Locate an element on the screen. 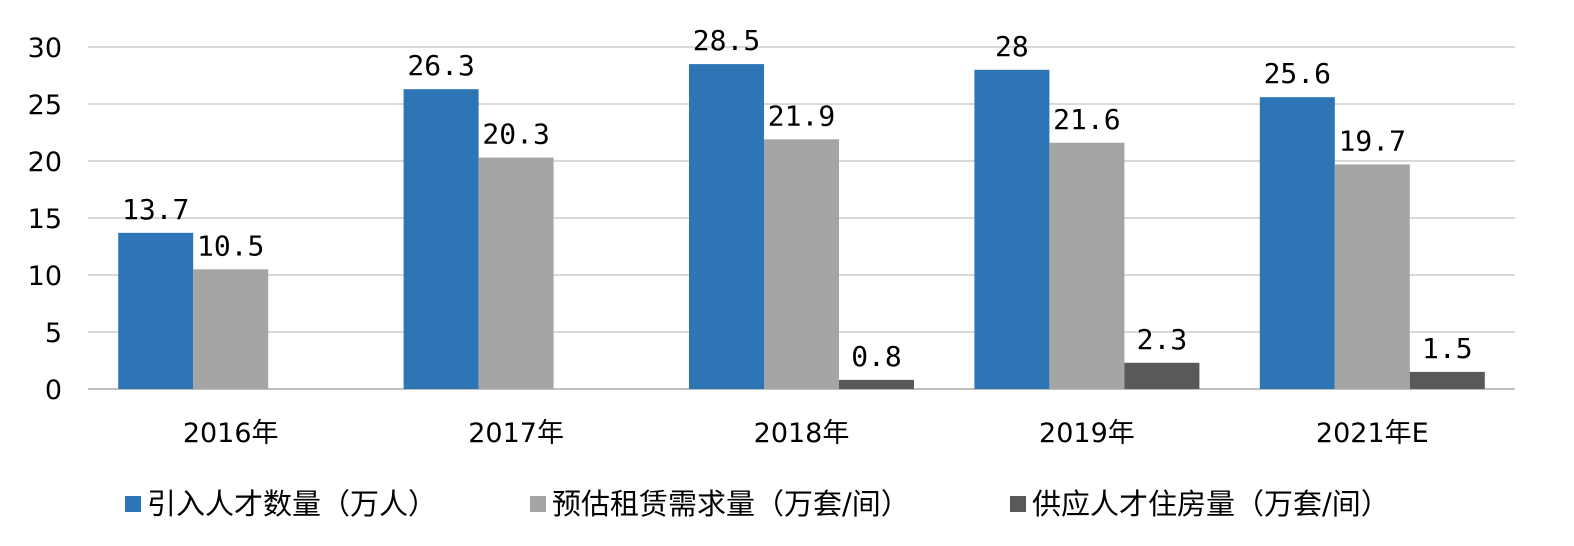  data-label: 21.6 is located at coordinates (1086, 119).